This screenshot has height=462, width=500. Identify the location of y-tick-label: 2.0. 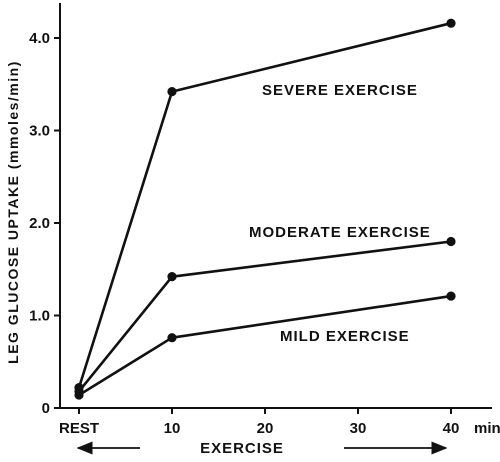
(39, 223).